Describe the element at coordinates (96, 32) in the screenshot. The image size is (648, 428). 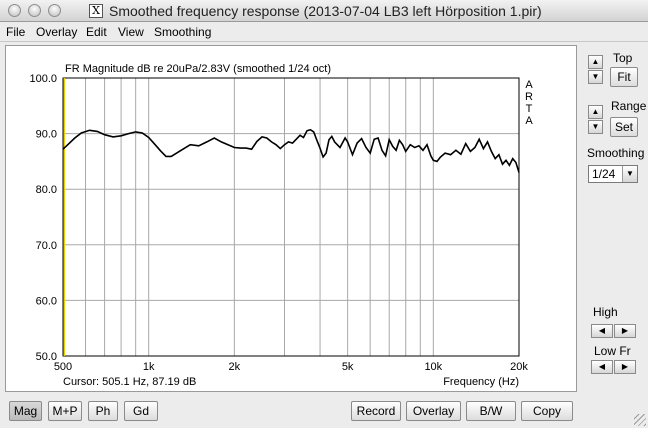
I see `menu-edit: Edit` at that location.